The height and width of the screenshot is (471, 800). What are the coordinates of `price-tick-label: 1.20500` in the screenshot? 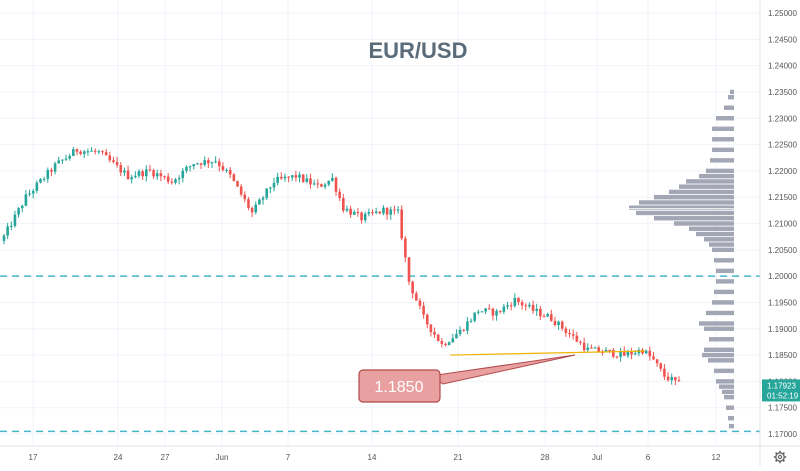 It's located at (782, 250).